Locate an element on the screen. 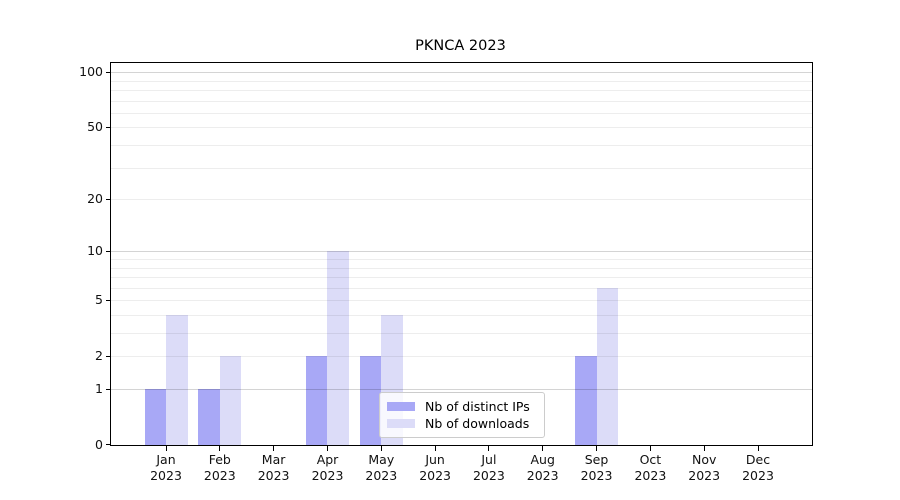  x-tick-label: Nov 2023 is located at coordinates (704, 467).